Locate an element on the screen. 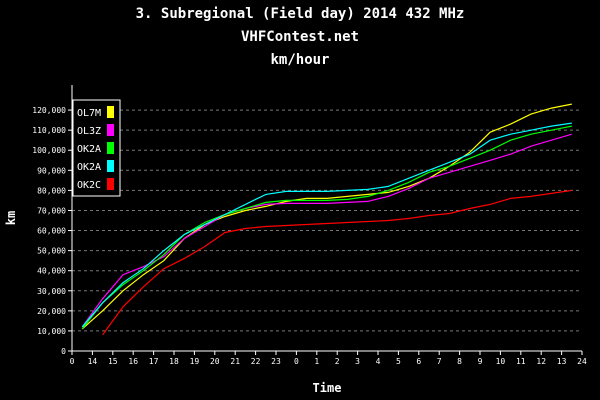 This screenshot has height=400, width=600. y-tick-label: 70,000 is located at coordinates (51, 210).